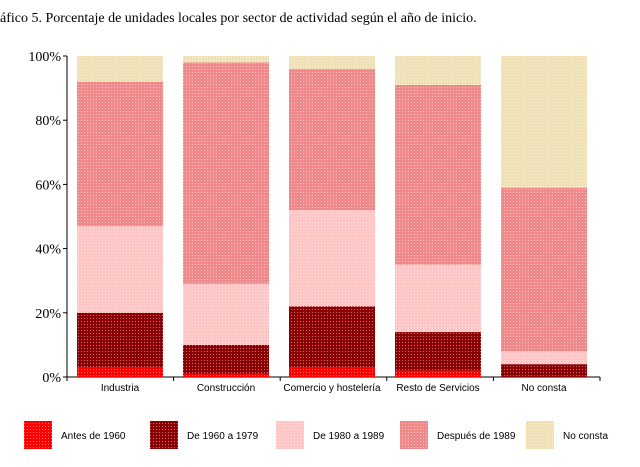  Describe the element at coordinates (44, 57) in the screenshot. I see `y-tick-label: 100%` at that location.